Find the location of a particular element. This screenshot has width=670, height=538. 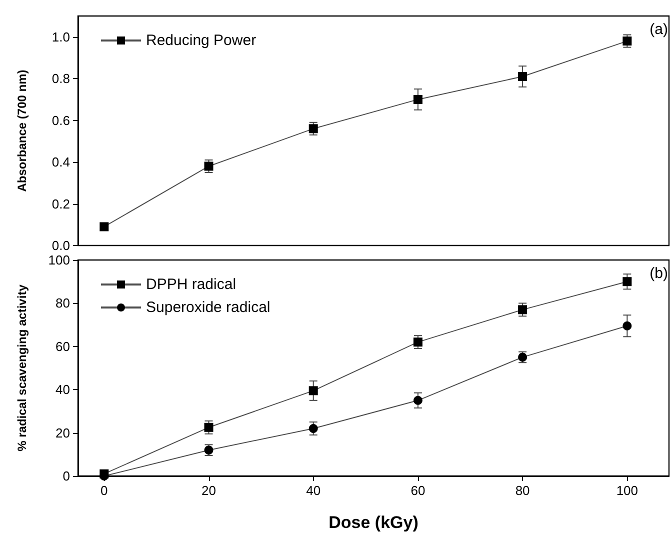

y-tick-label: 20 is located at coordinates (63, 432).